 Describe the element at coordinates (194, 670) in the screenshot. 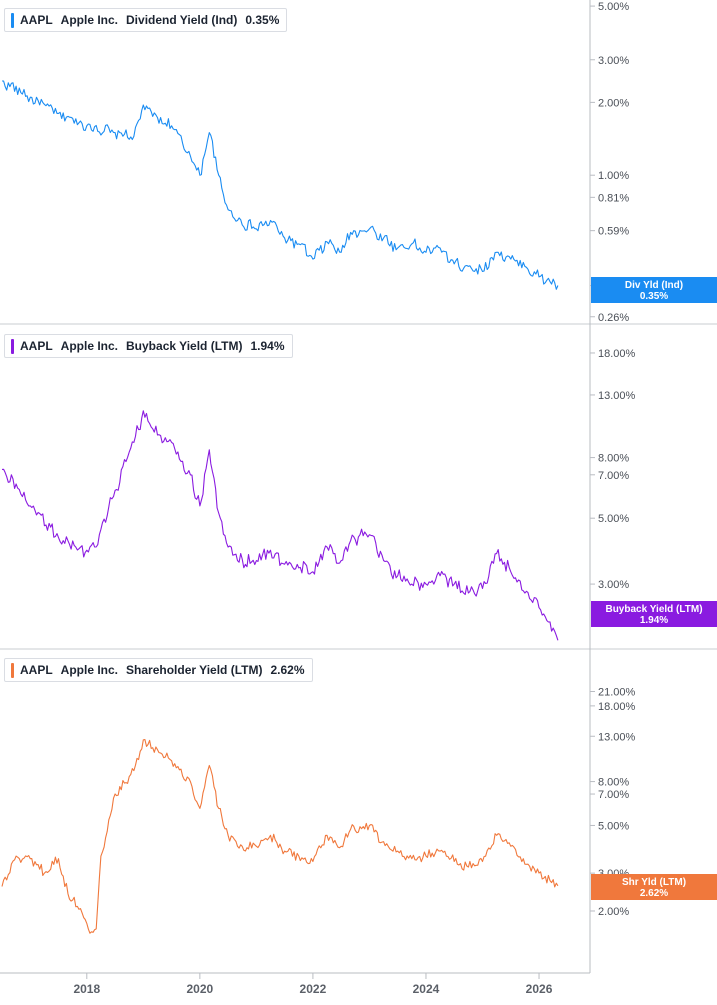

I see `legend-metric: Shareholder Yield (LTM)` at that location.